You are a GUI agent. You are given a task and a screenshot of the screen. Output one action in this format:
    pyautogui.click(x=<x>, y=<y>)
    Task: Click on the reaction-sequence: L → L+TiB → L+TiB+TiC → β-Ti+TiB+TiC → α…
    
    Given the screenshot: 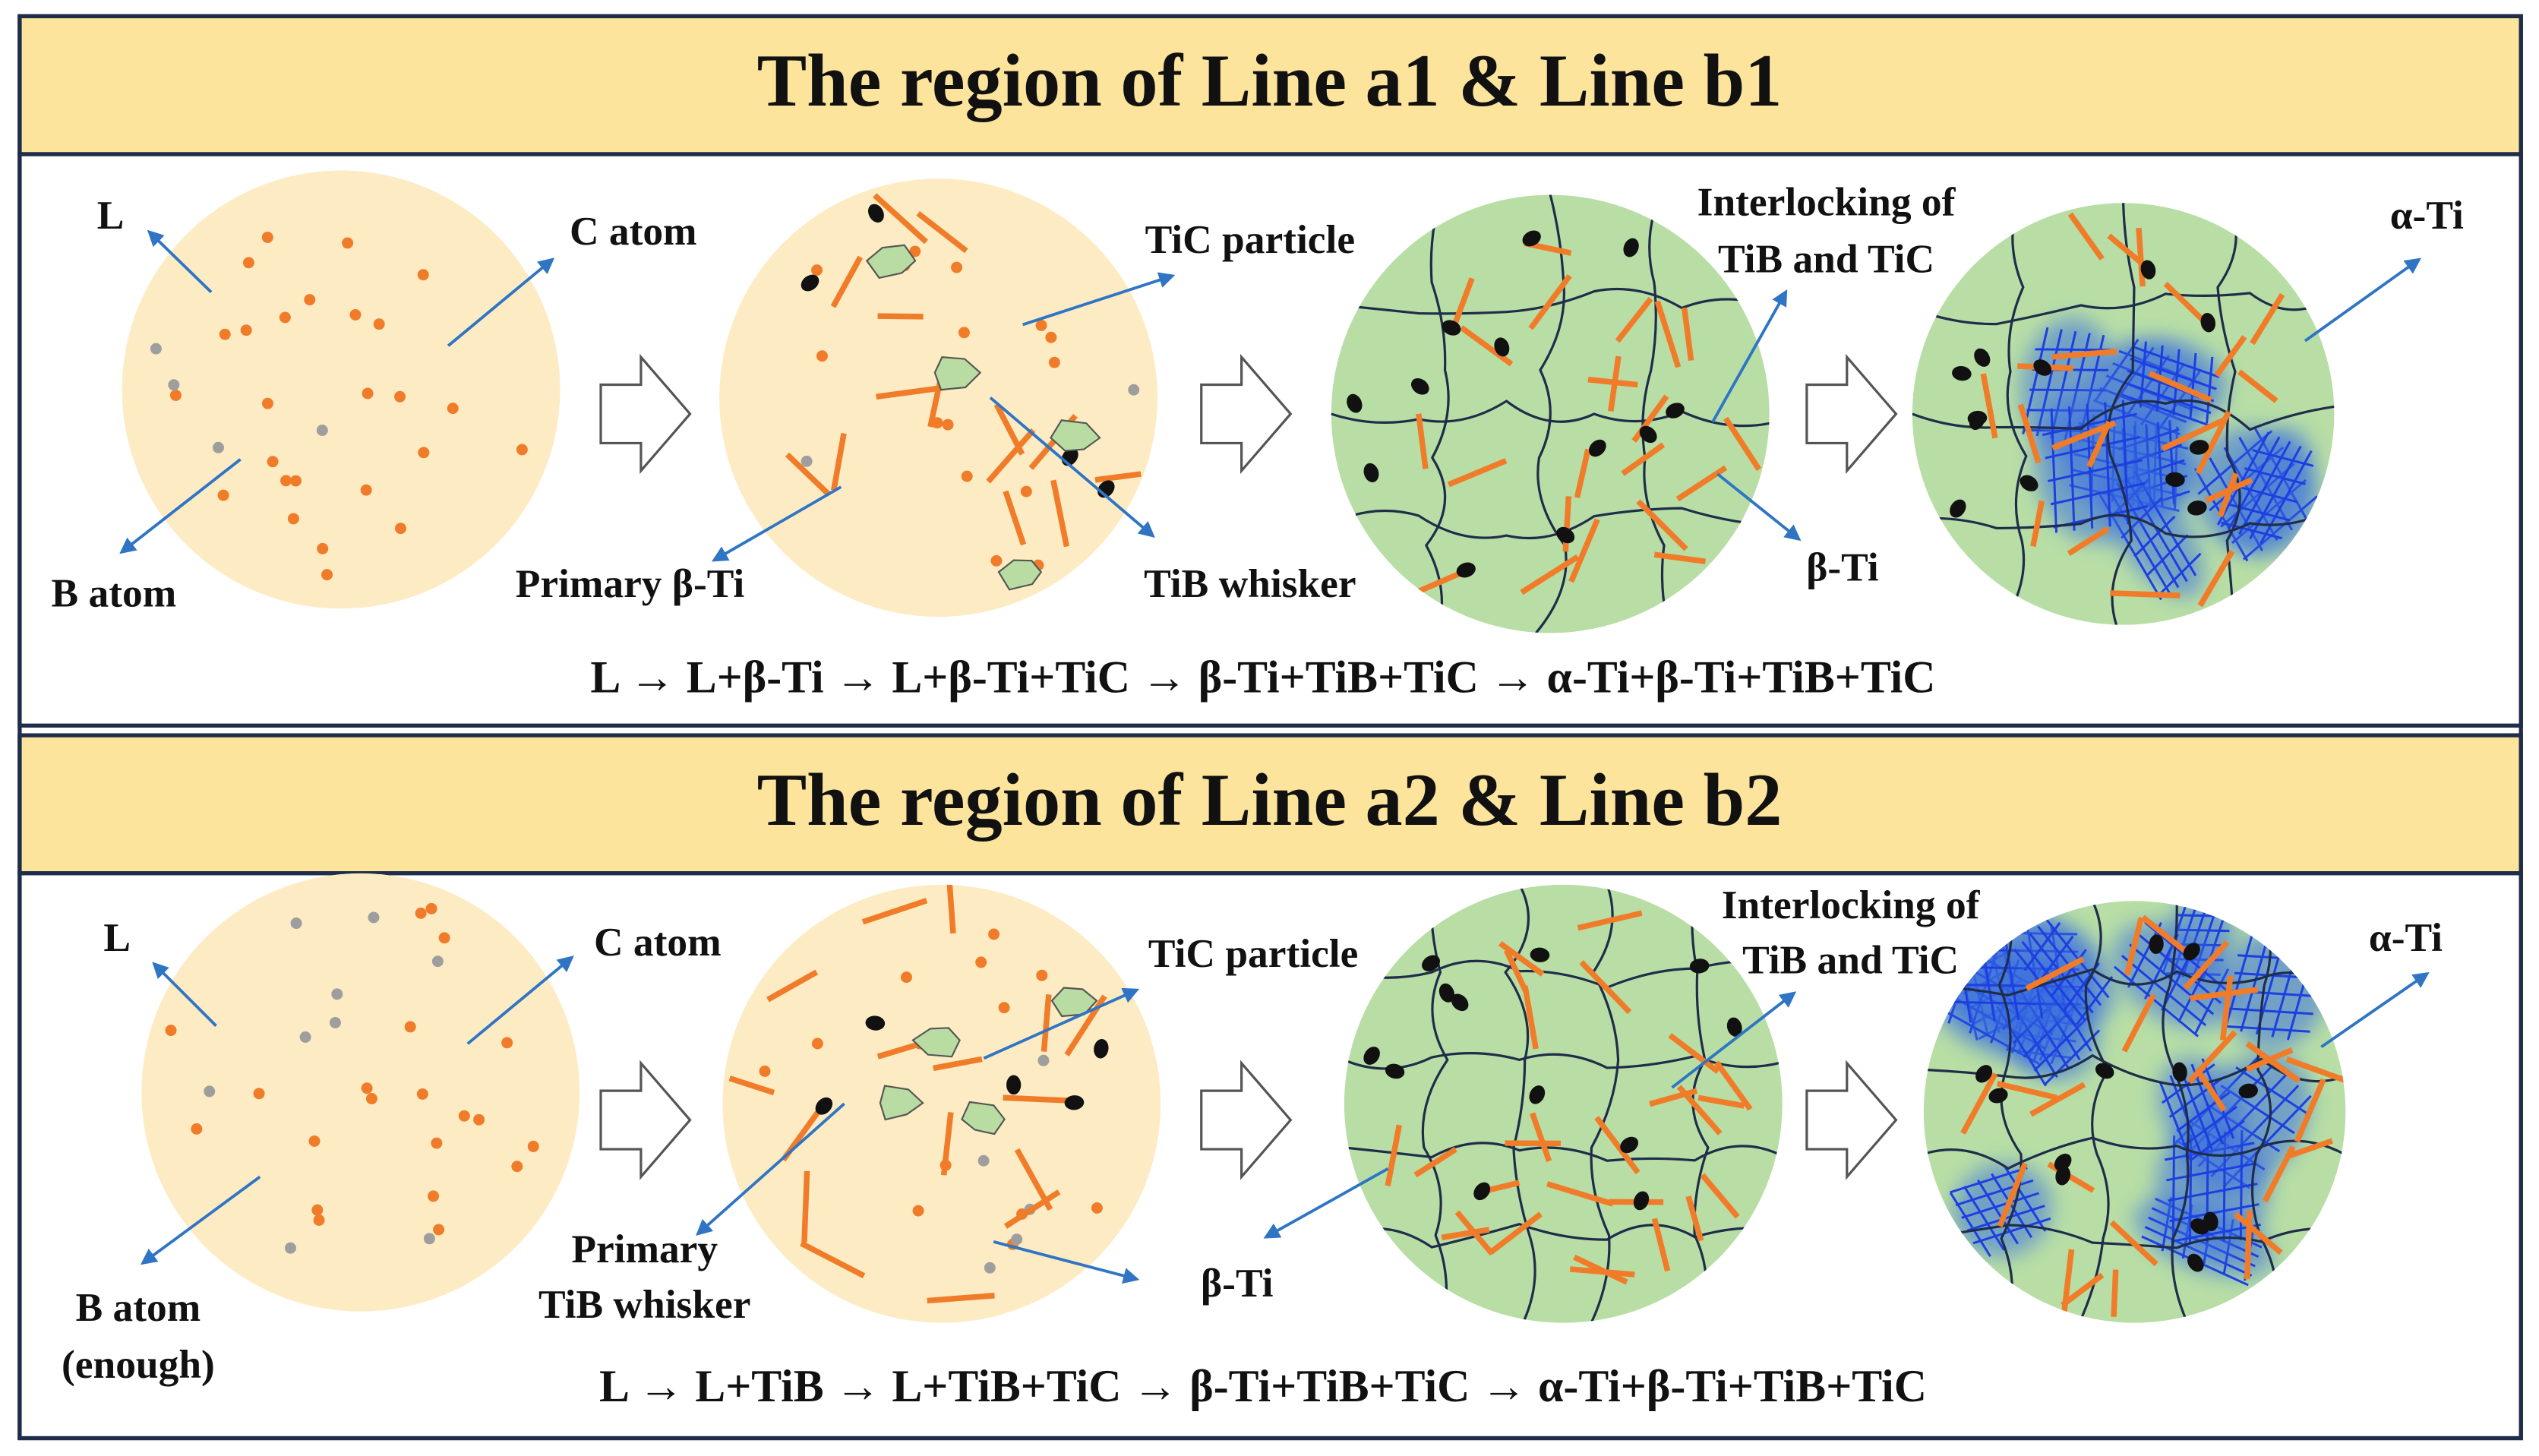 What is the action you would take?
    pyautogui.click(x=1263, y=1386)
    